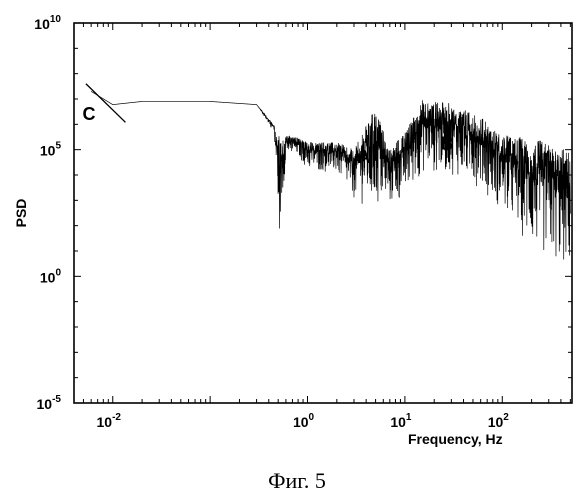 The height and width of the screenshot is (500, 587). What do you see at coordinates (455, 439) in the screenshot?
I see `x-axis-label: Frequency, Hz` at bounding box center [455, 439].